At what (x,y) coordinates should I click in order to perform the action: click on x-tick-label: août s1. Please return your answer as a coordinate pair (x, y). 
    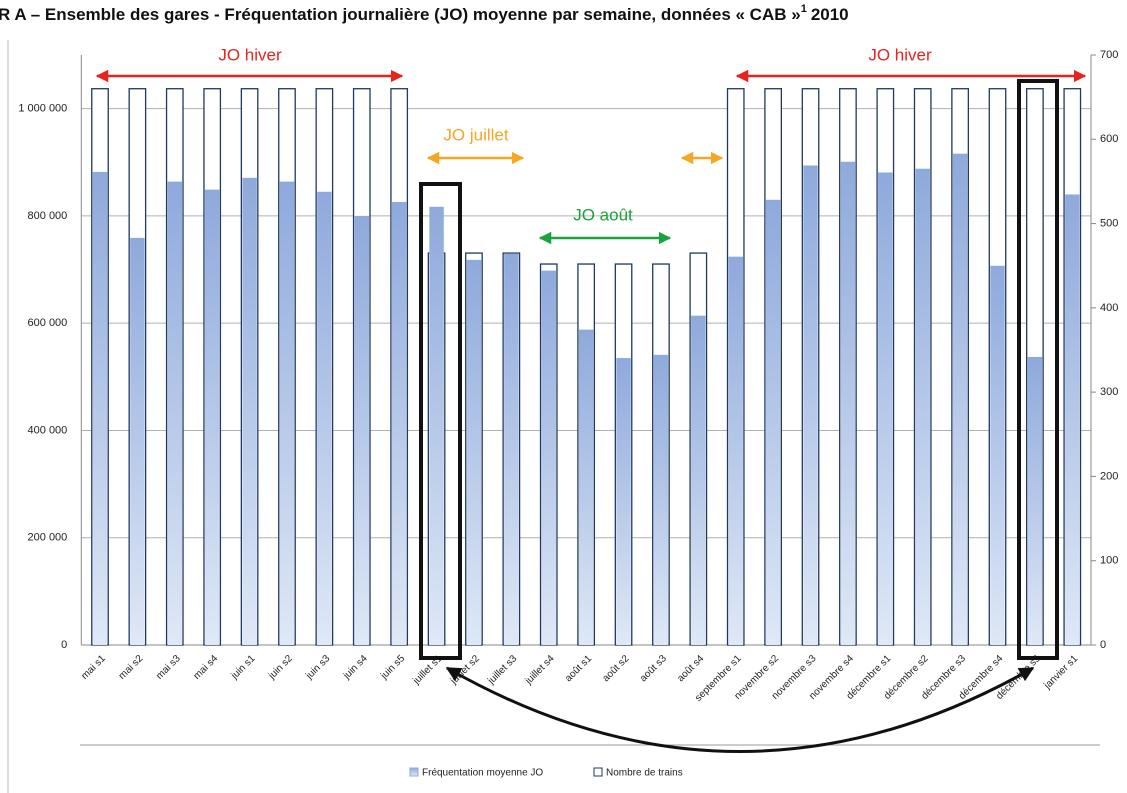
    Looking at the image, I should click on (578, 668).